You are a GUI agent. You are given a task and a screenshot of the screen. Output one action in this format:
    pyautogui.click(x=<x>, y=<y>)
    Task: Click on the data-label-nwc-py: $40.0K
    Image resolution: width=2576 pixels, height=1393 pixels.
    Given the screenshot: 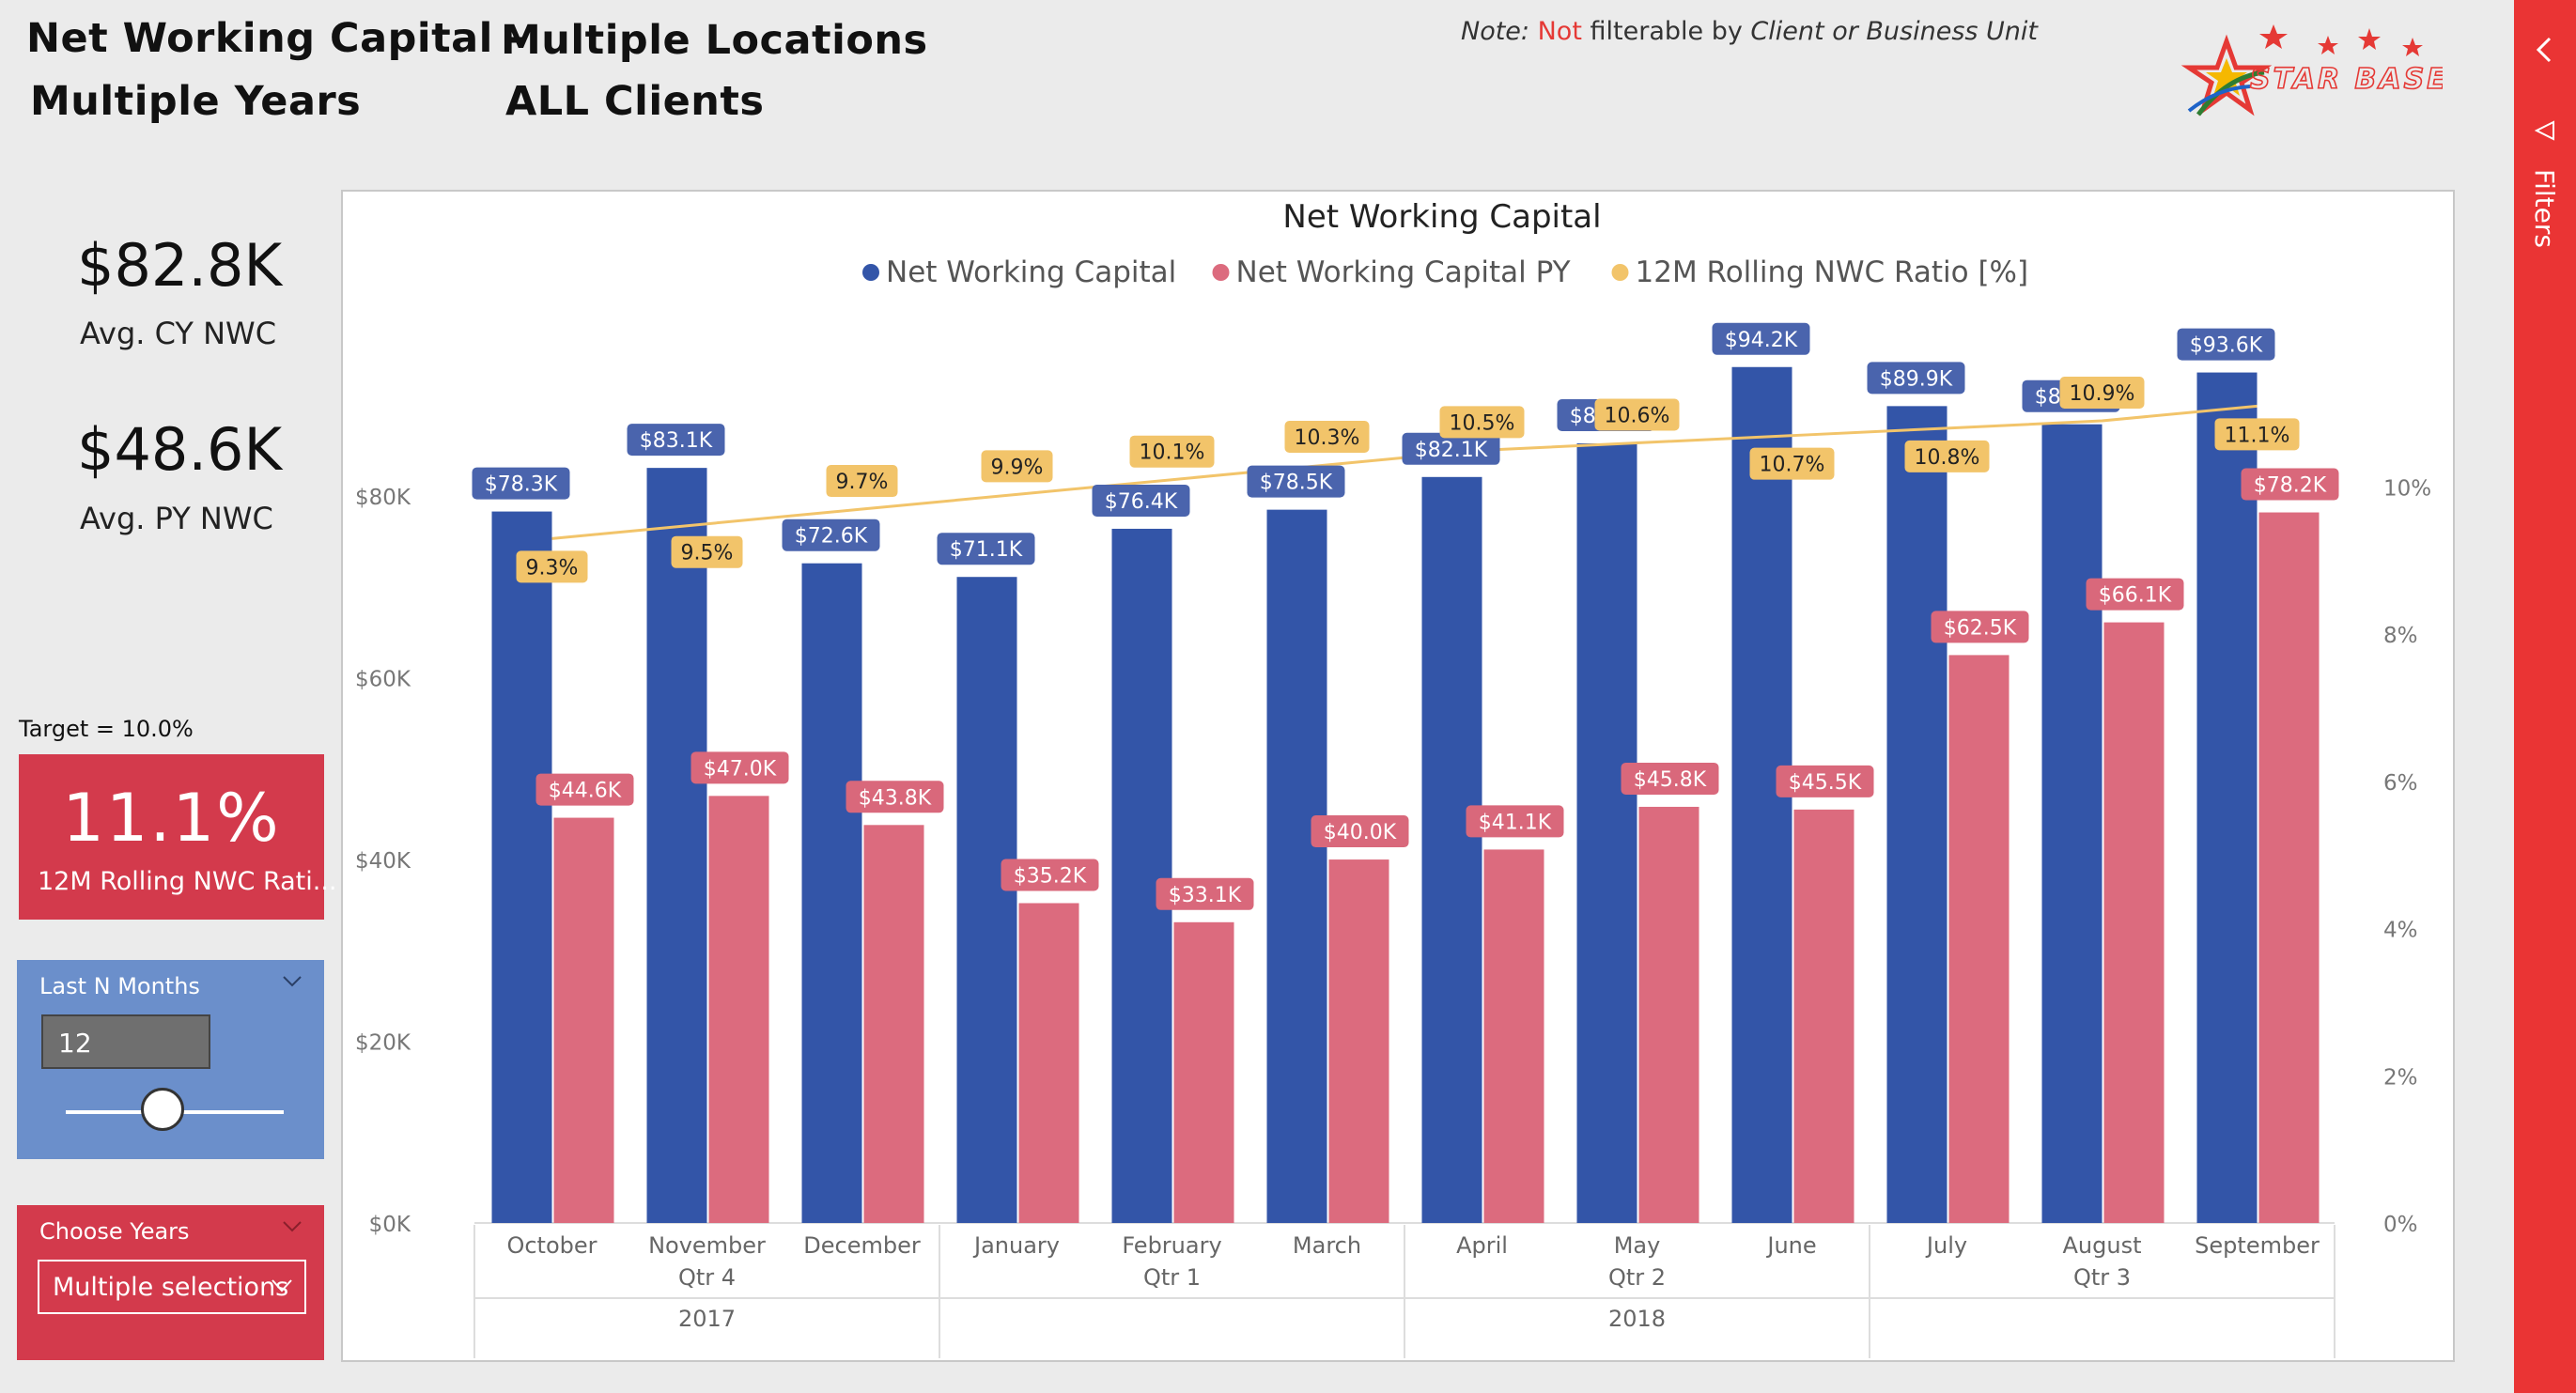 What is the action you would take?
    pyautogui.click(x=1361, y=832)
    